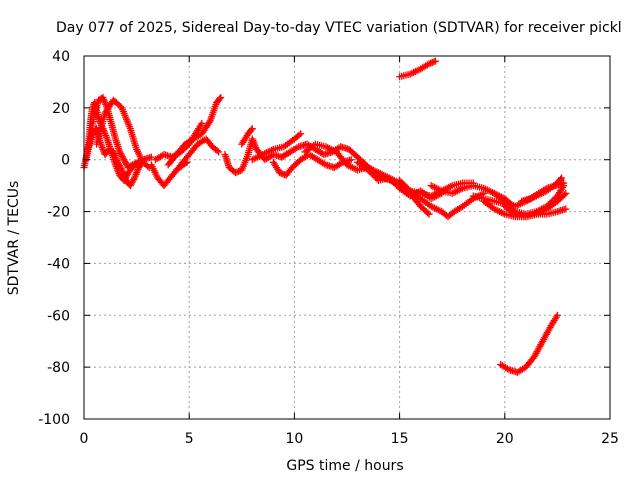 This screenshot has width=640, height=480. I want to click on series-arc-j, so click(247, 136).